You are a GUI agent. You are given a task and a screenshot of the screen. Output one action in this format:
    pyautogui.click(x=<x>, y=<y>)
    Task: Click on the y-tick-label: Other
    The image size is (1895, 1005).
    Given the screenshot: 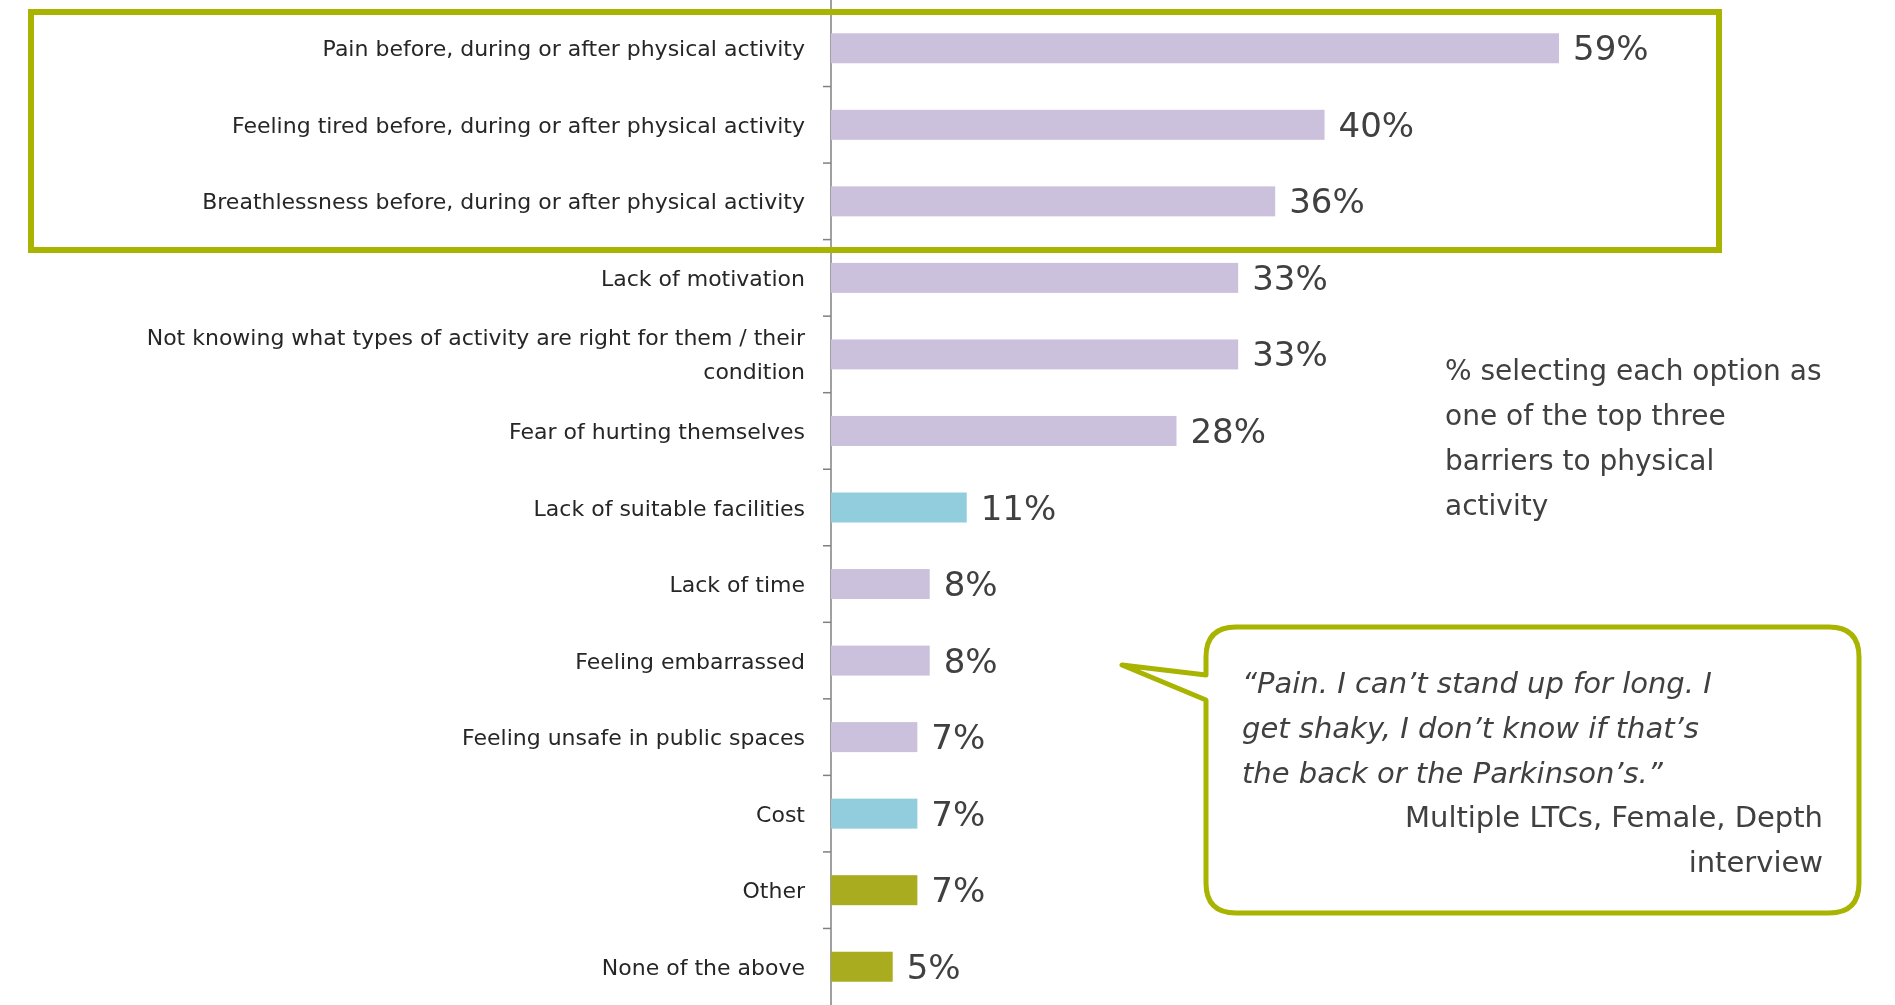 What is the action you would take?
    pyautogui.click(x=774, y=890)
    